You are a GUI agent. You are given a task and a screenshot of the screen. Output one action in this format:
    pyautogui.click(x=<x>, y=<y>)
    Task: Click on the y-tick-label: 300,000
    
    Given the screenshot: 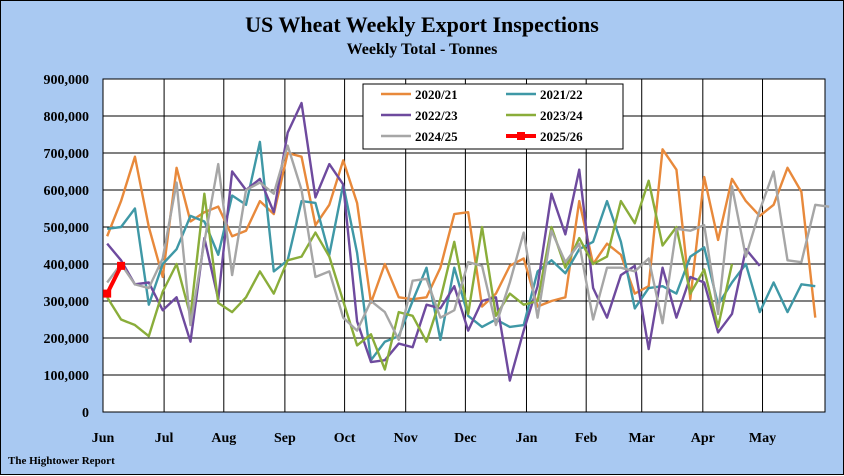 What is the action you would take?
    pyautogui.click(x=67, y=302)
    